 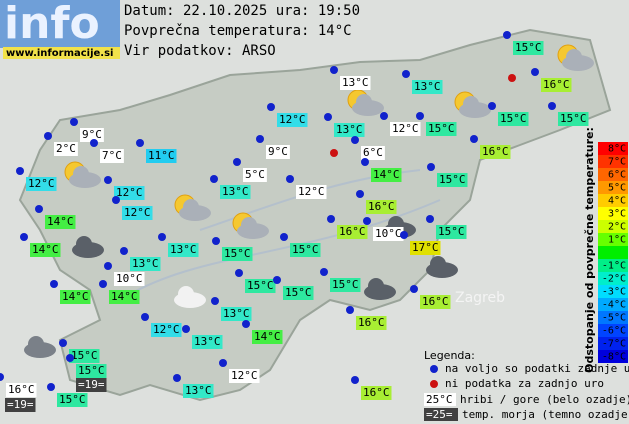 I want to click on missing-dot, so click(x=512, y=78).